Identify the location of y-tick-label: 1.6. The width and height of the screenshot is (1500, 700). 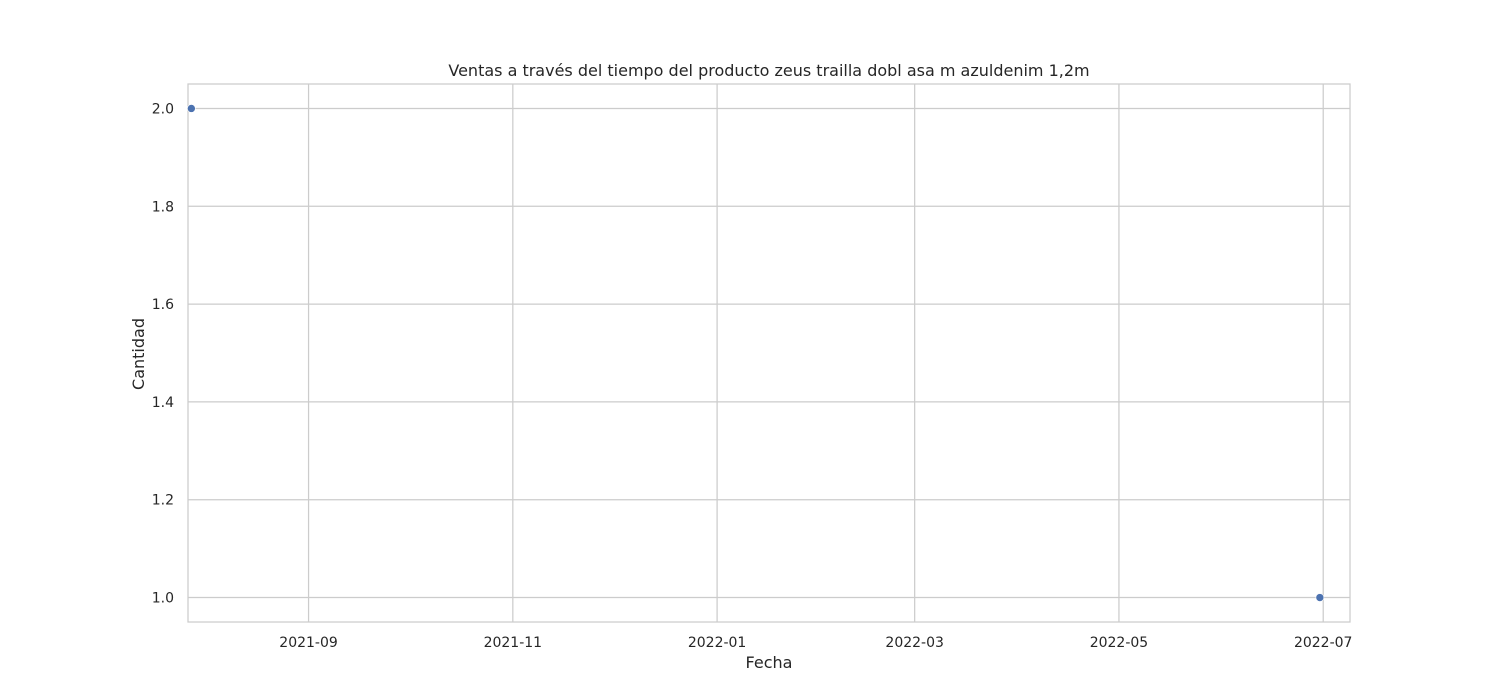
(163, 305).